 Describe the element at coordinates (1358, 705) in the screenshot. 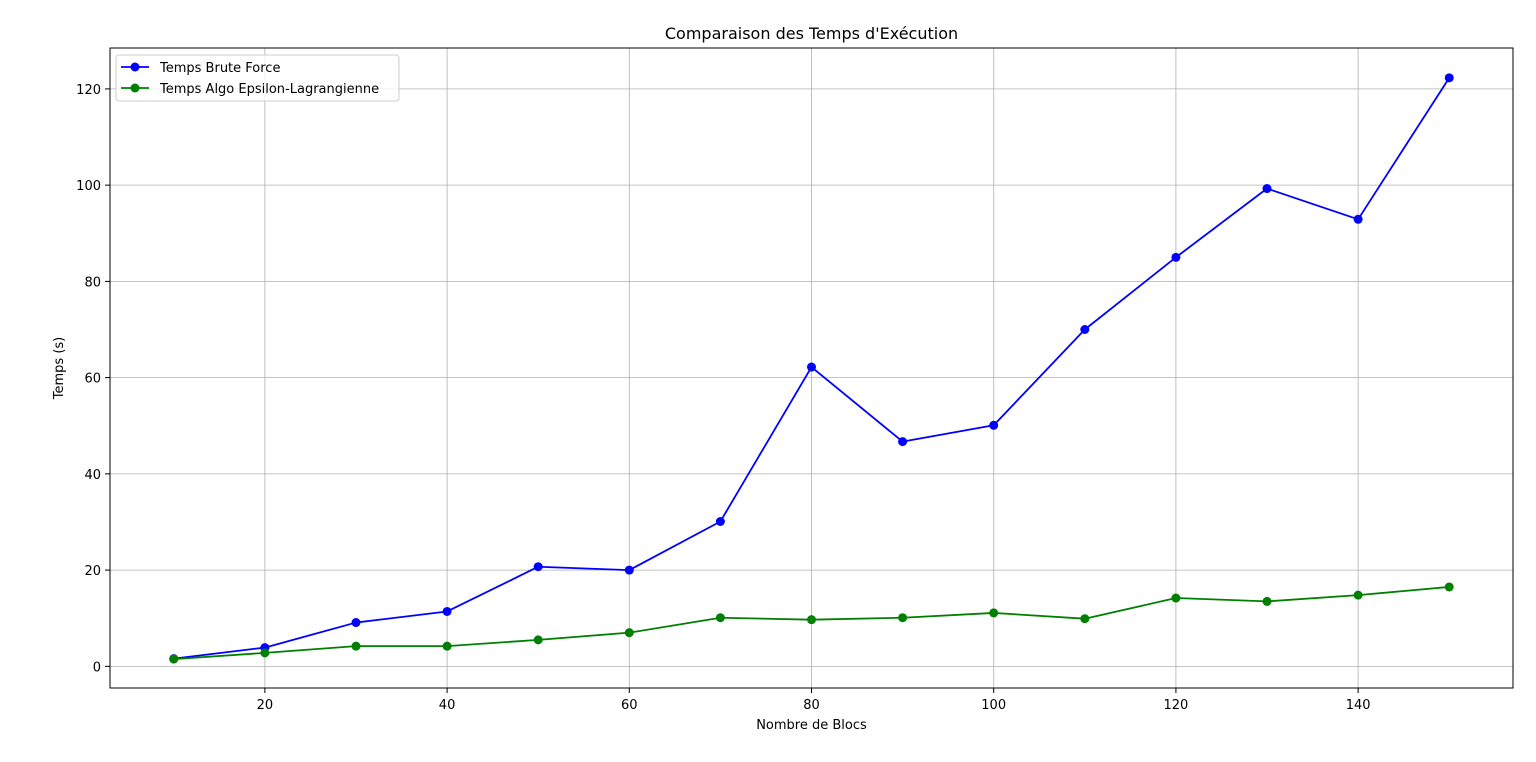

I see `x-tick-label: 140` at that location.